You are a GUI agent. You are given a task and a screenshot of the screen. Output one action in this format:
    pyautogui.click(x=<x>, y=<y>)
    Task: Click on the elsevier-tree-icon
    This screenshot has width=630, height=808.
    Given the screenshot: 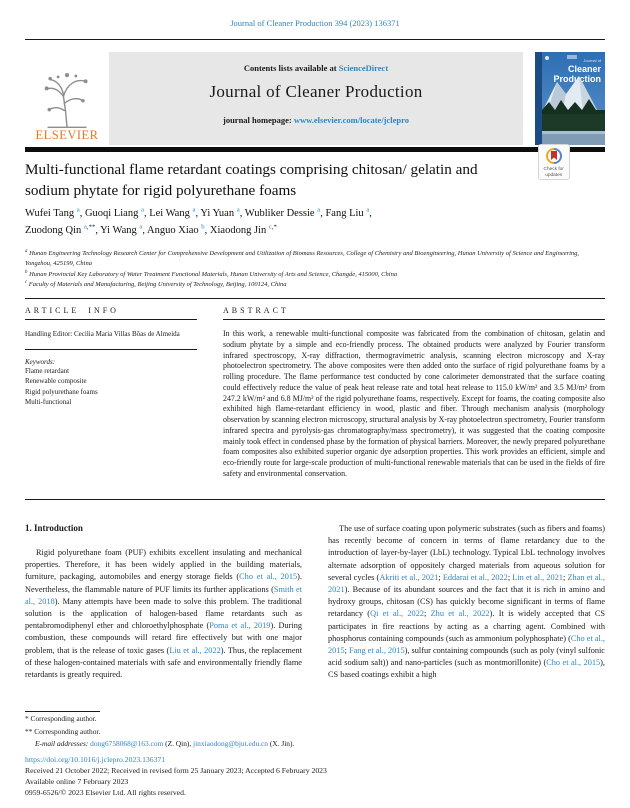 What is the action you would take?
    pyautogui.click(x=67, y=99)
    